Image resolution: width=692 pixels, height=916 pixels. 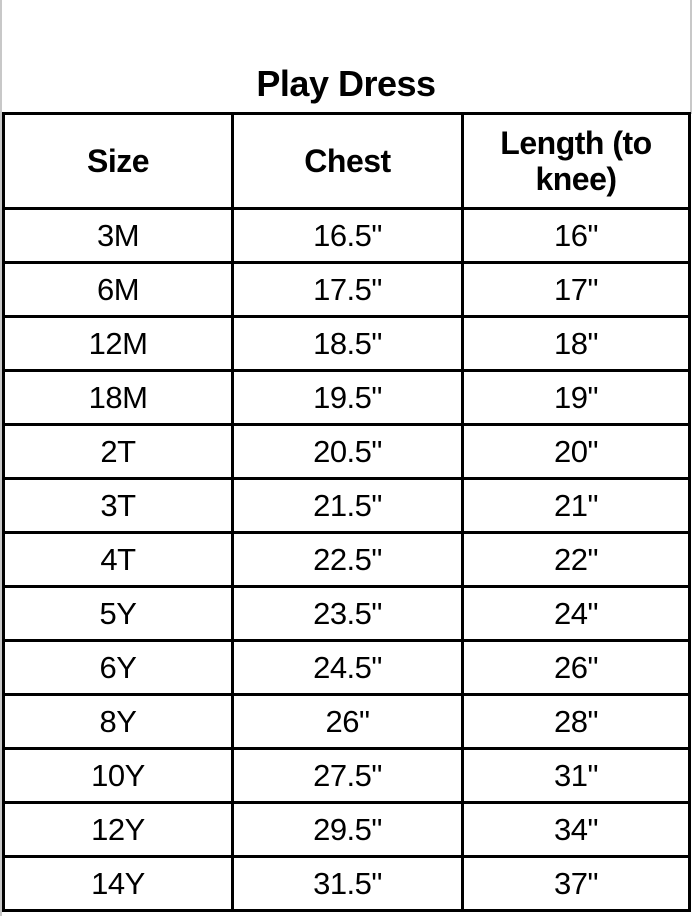 I want to click on length-cell: 22", so click(x=576, y=559).